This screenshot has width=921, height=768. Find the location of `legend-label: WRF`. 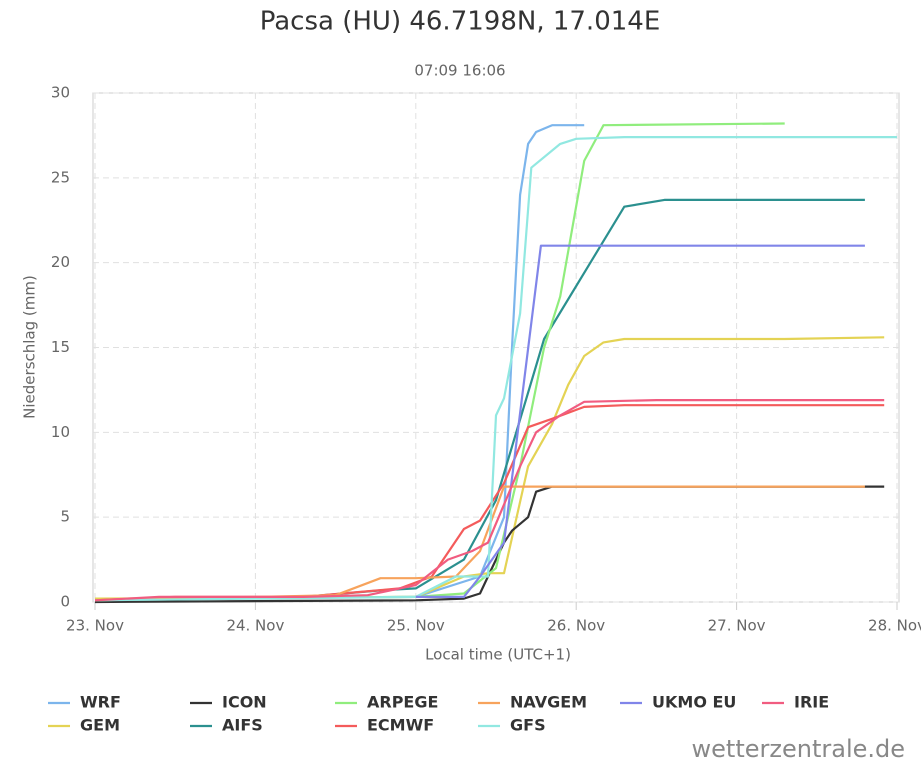

legend-label: WRF is located at coordinates (100, 702).